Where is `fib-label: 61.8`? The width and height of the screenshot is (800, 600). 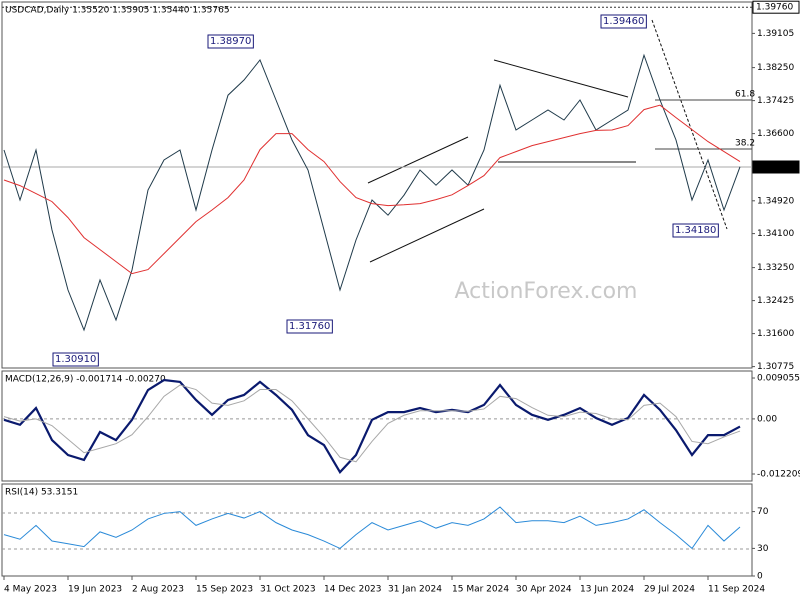 fib-label: 61.8 is located at coordinates (745, 95).